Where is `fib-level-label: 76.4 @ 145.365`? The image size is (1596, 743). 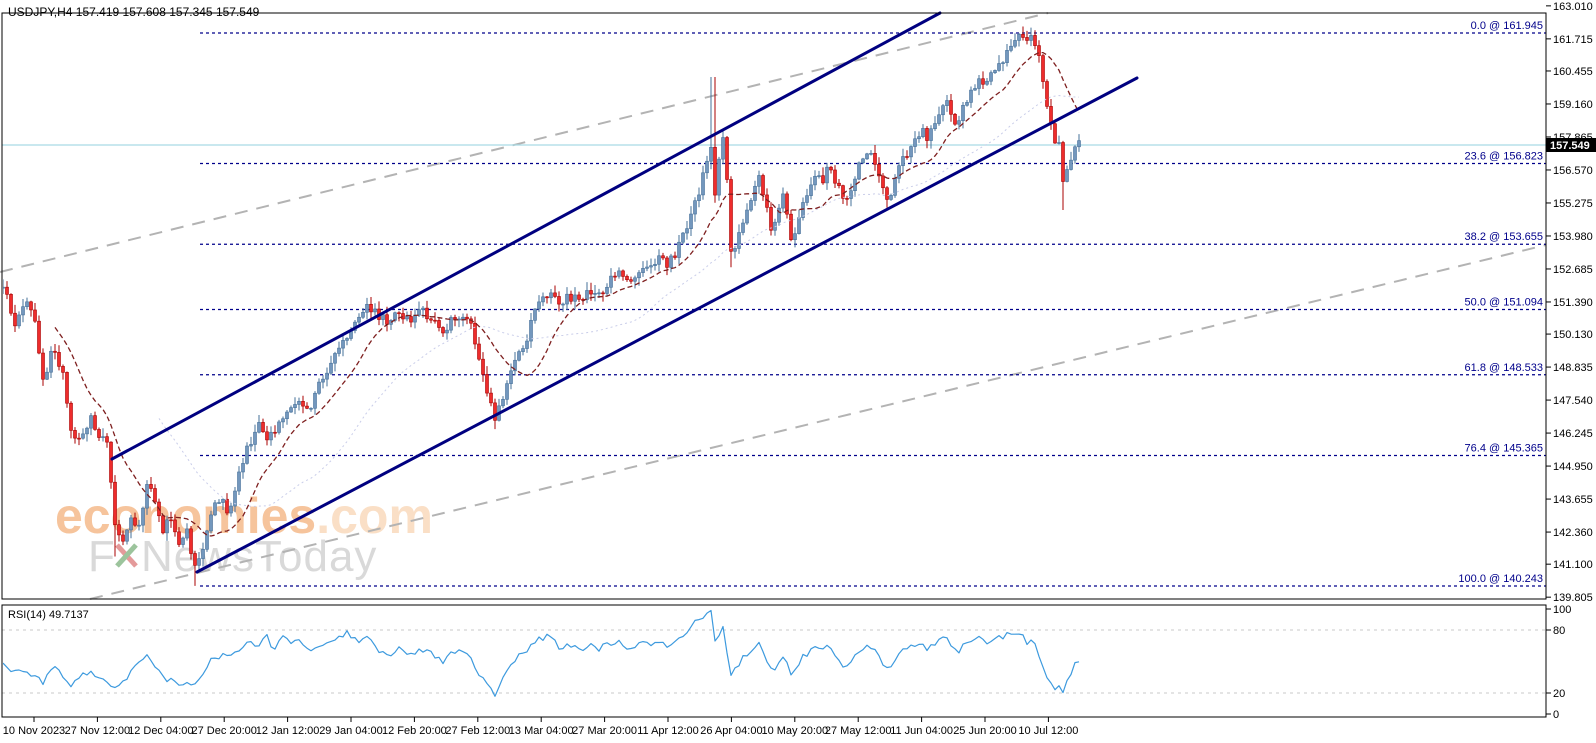
fib-level-label: 76.4 @ 145.365 is located at coordinates (1504, 448).